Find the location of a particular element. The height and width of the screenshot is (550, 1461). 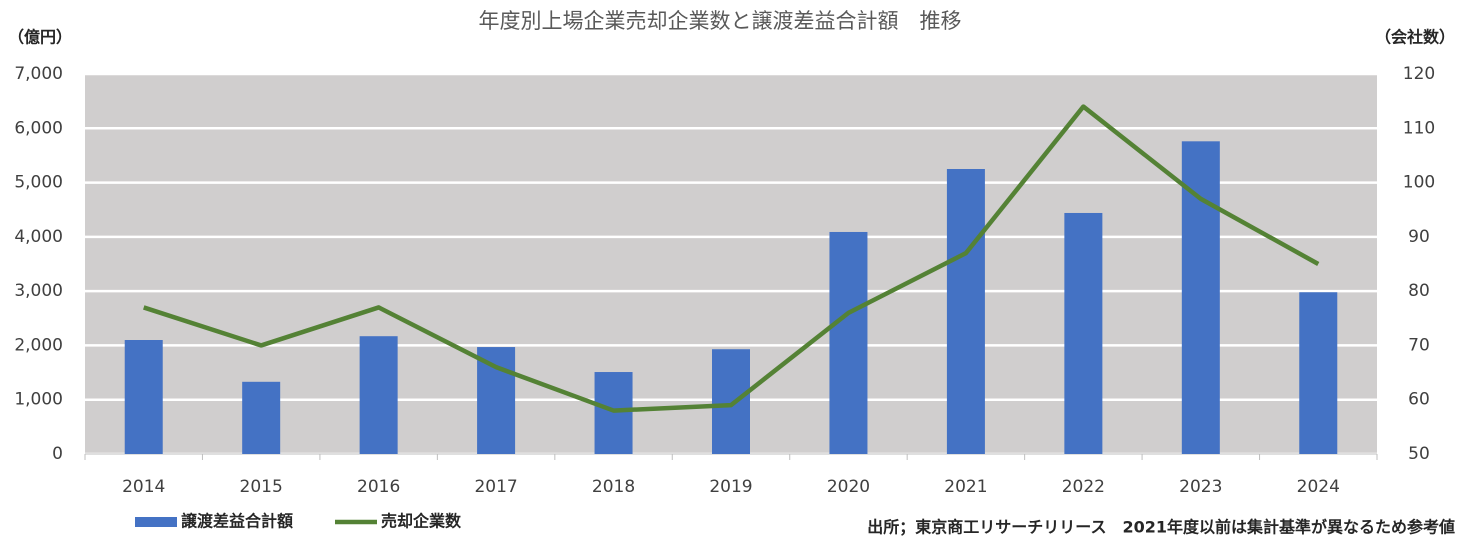

y-axis-label: （億円） is located at coordinates (40, 37).